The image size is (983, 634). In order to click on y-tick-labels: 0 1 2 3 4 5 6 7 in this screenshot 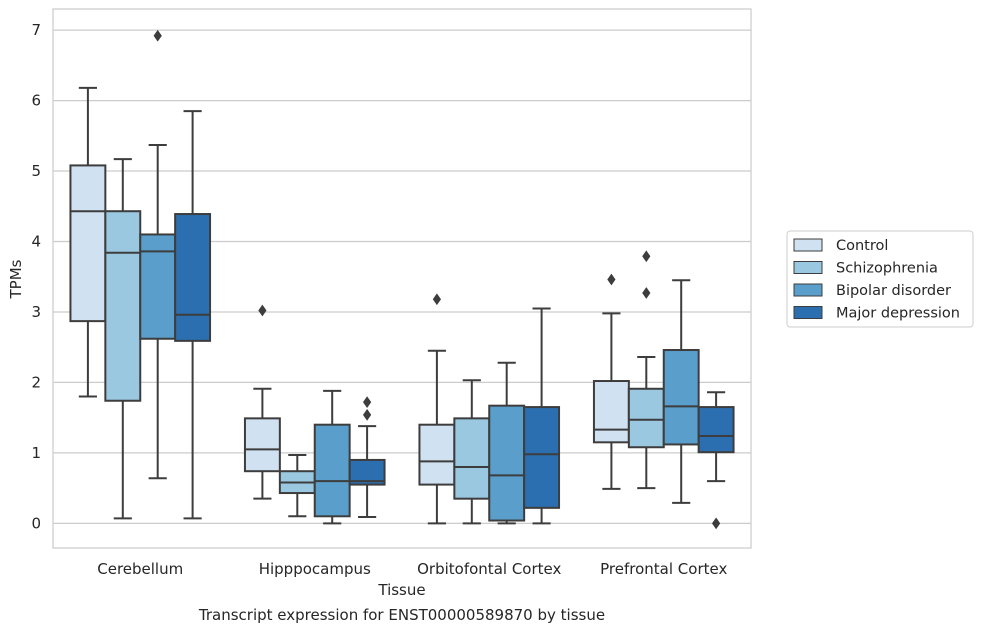, I will do `click(36, 276)`.